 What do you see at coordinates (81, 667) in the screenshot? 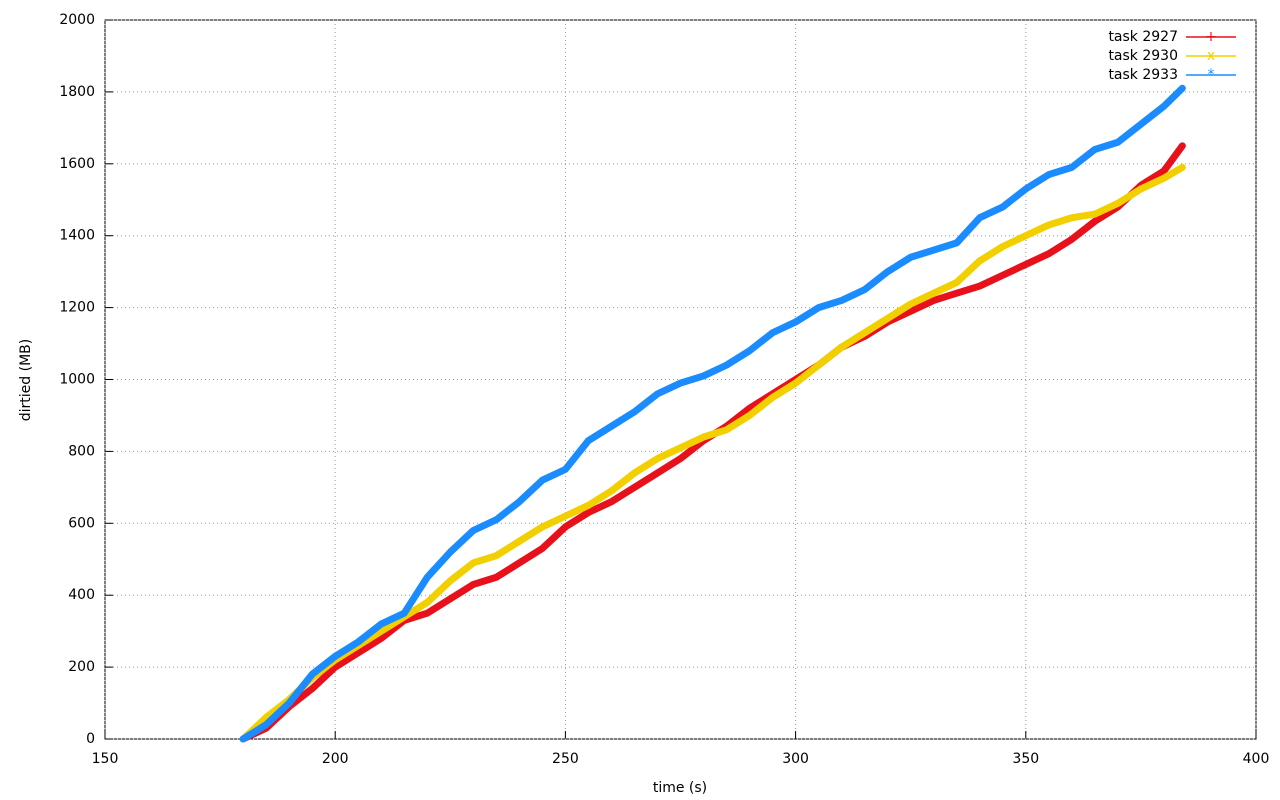
I see `y-tick-label: 200` at bounding box center [81, 667].